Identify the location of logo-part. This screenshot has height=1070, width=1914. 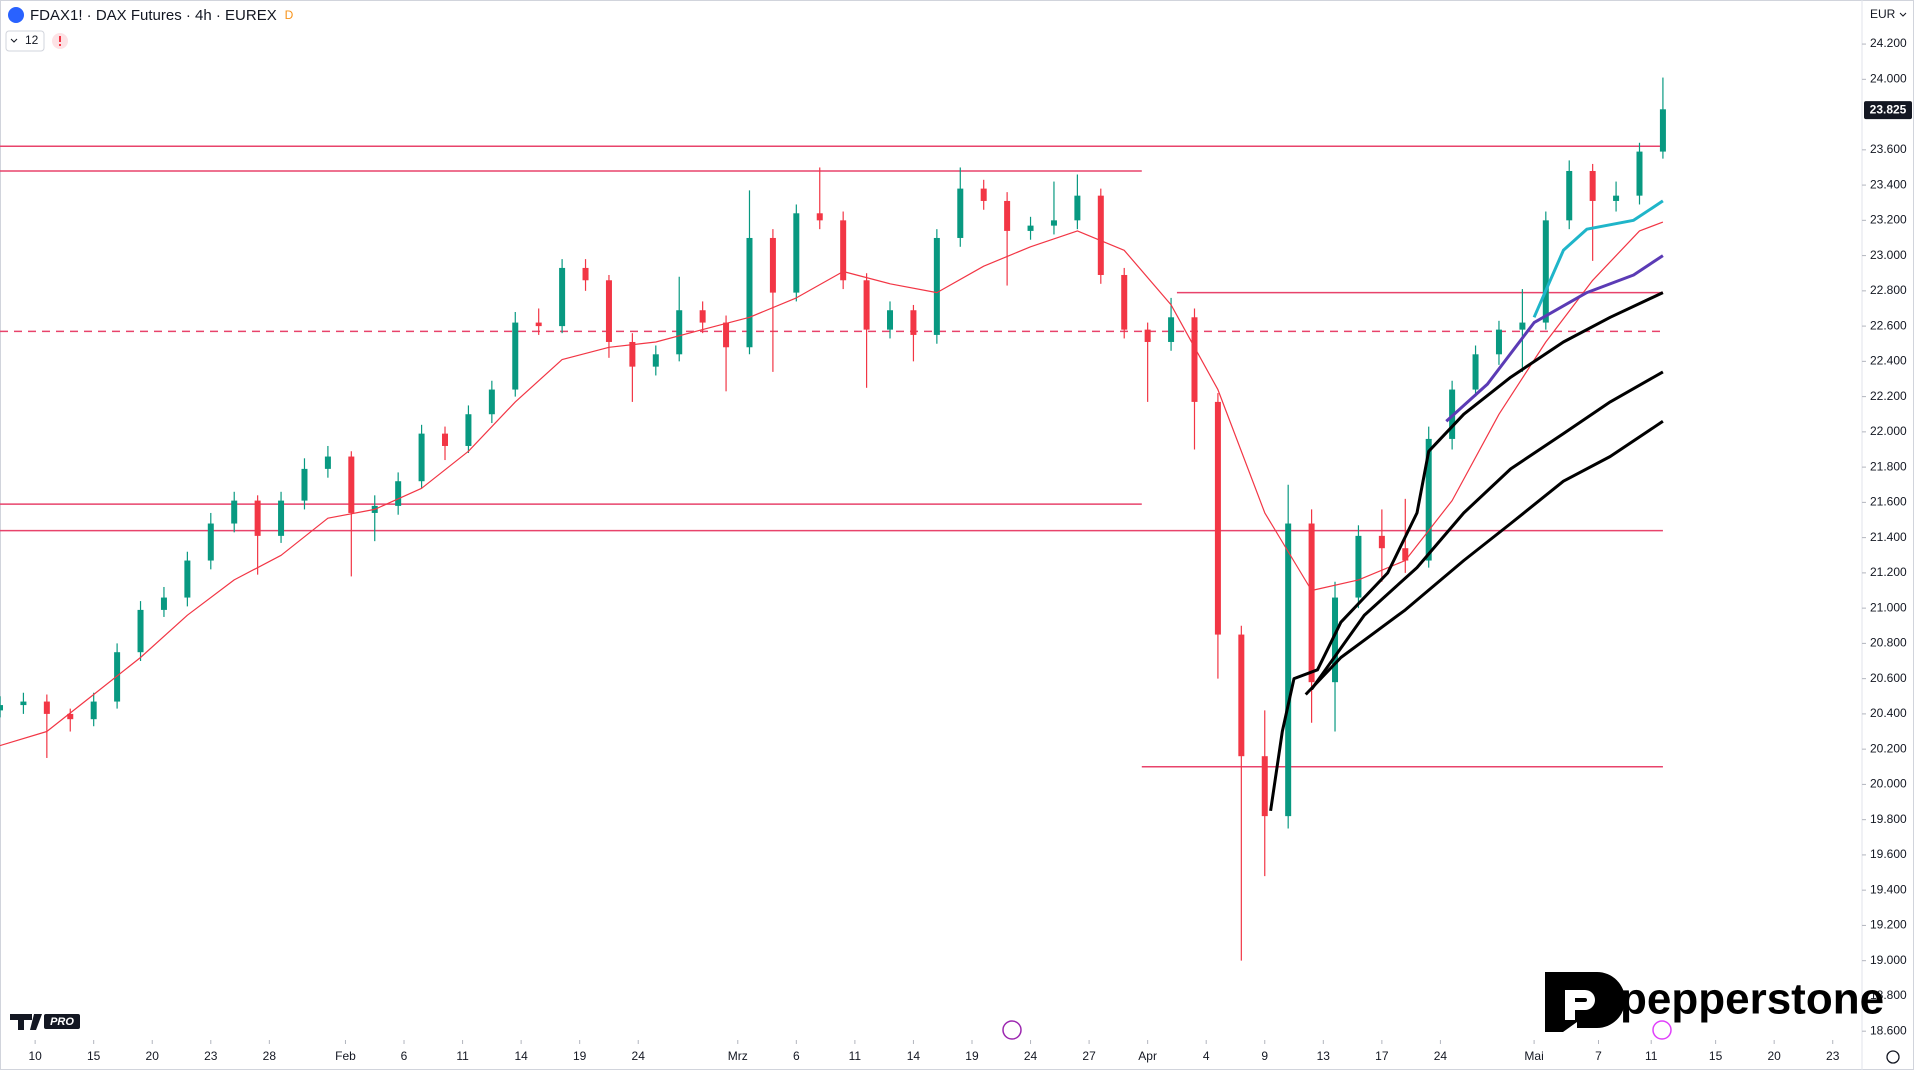
(36, 1022).